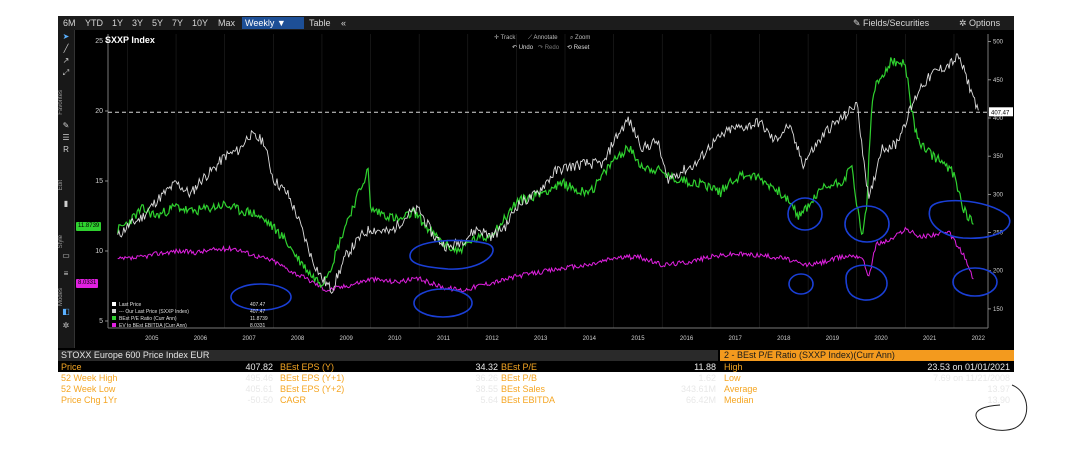  What do you see at coordinates (980, 23) in the screenshot?
I see `options-button: ✲ Options` at bounding box center [980, 23].